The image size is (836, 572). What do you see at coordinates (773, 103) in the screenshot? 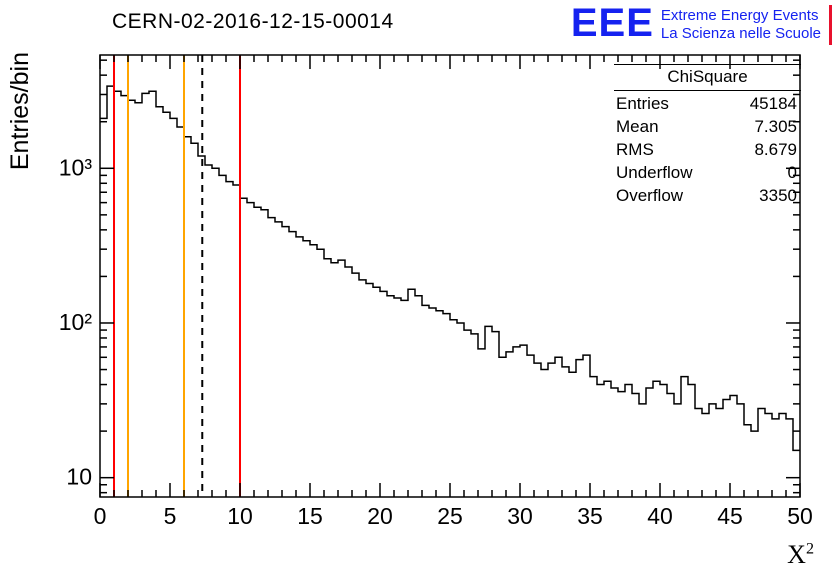
I see `stats-value: 45184` at bounding box center [773, 103].